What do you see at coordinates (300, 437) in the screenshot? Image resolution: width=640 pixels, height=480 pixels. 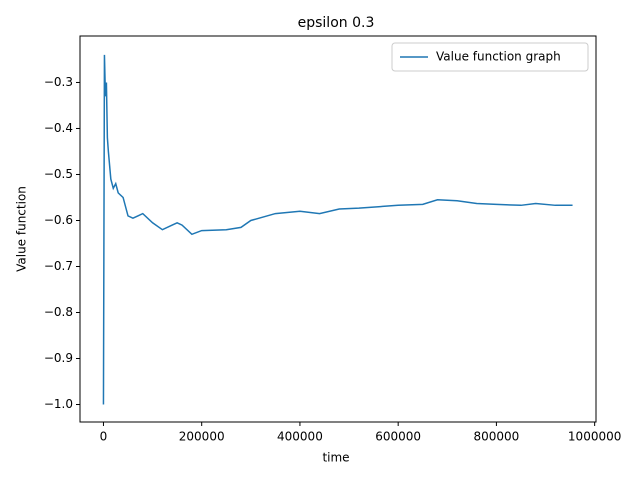 I see `x-tick-label: 400000` at bounding box center [300, 437].